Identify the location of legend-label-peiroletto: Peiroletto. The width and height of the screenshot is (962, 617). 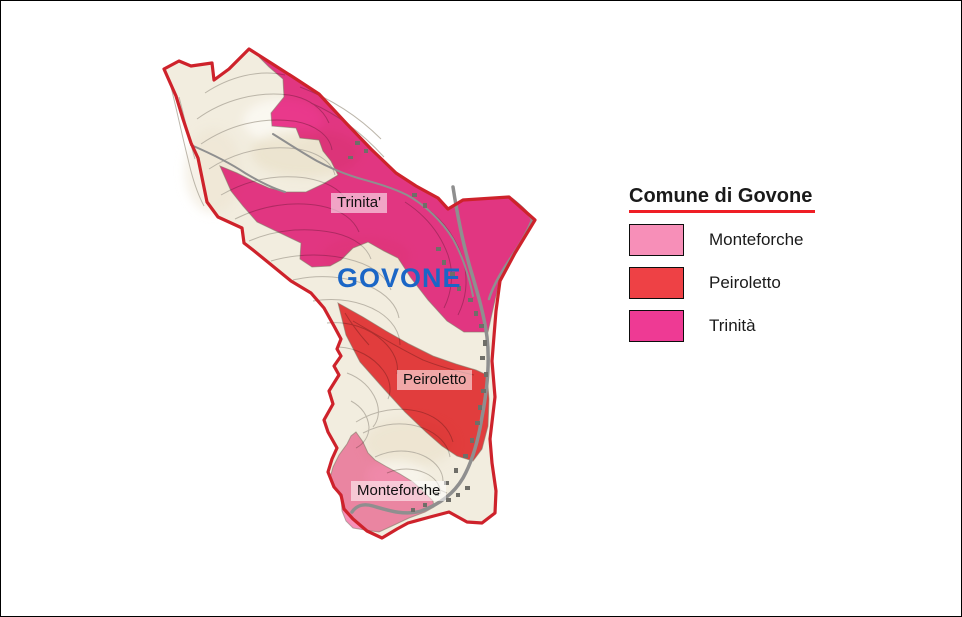
(745, 282).